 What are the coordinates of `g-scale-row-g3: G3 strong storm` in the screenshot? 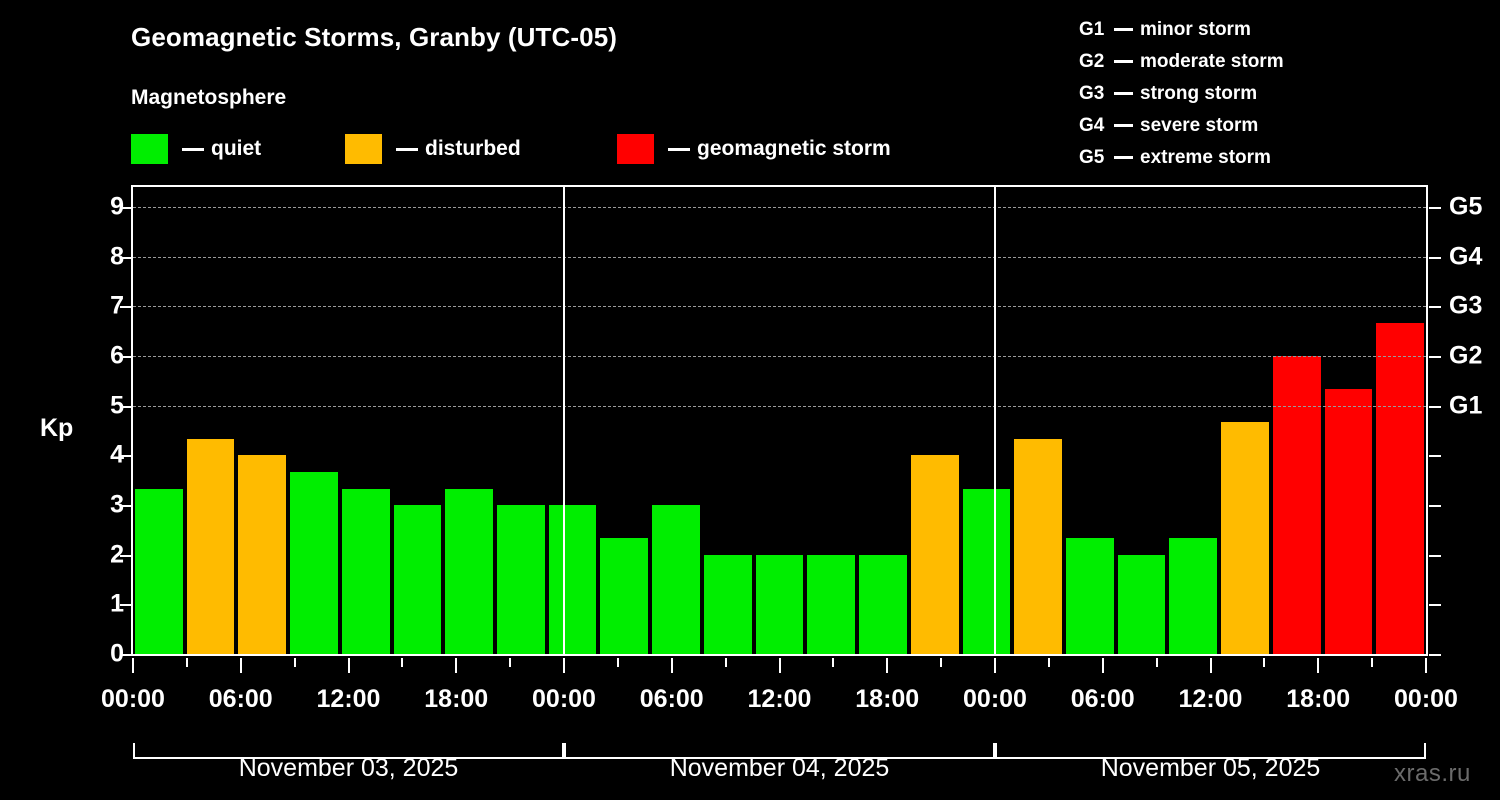 It's located at (1181, 94).